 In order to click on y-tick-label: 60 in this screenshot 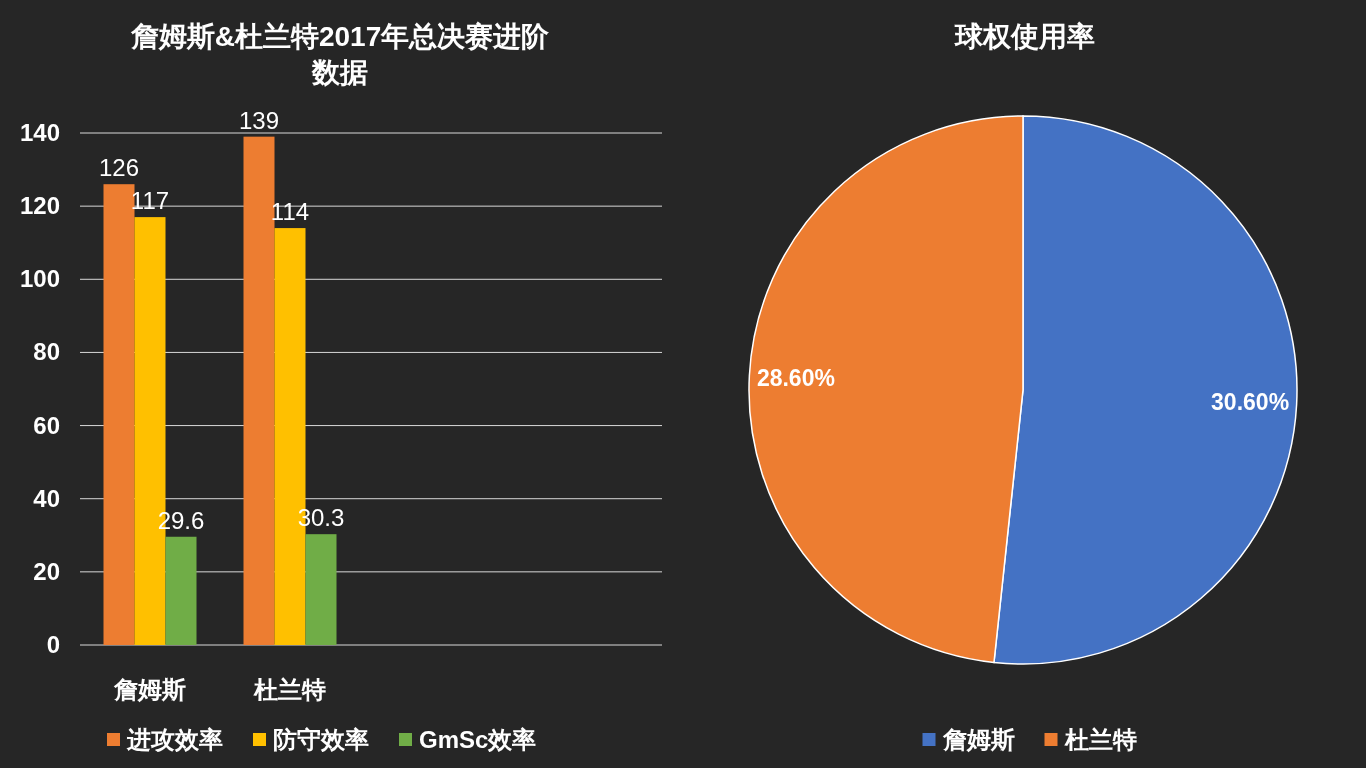, I will do `click(46, 425)`.